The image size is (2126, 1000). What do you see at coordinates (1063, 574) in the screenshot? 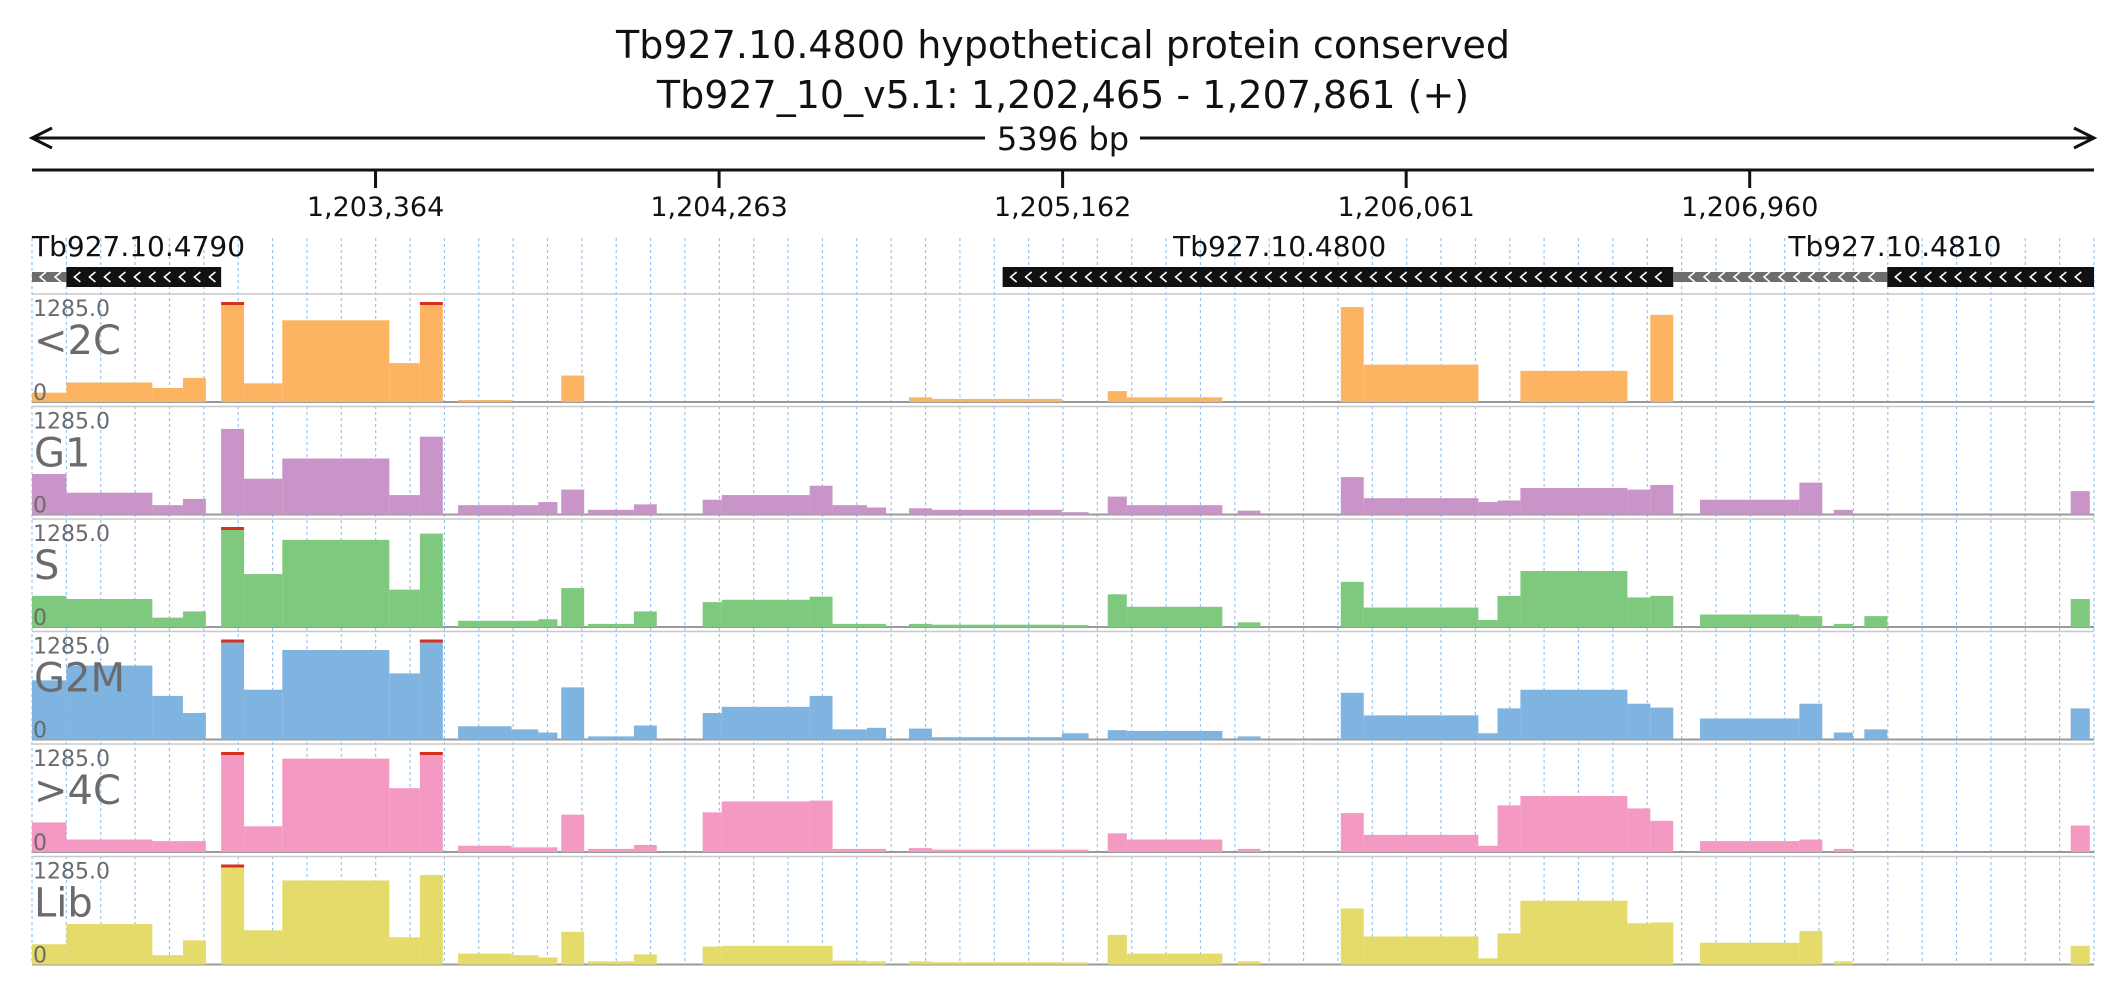
I see `track-2: 1285.0 0 S` at bounding box center [1063, 574].